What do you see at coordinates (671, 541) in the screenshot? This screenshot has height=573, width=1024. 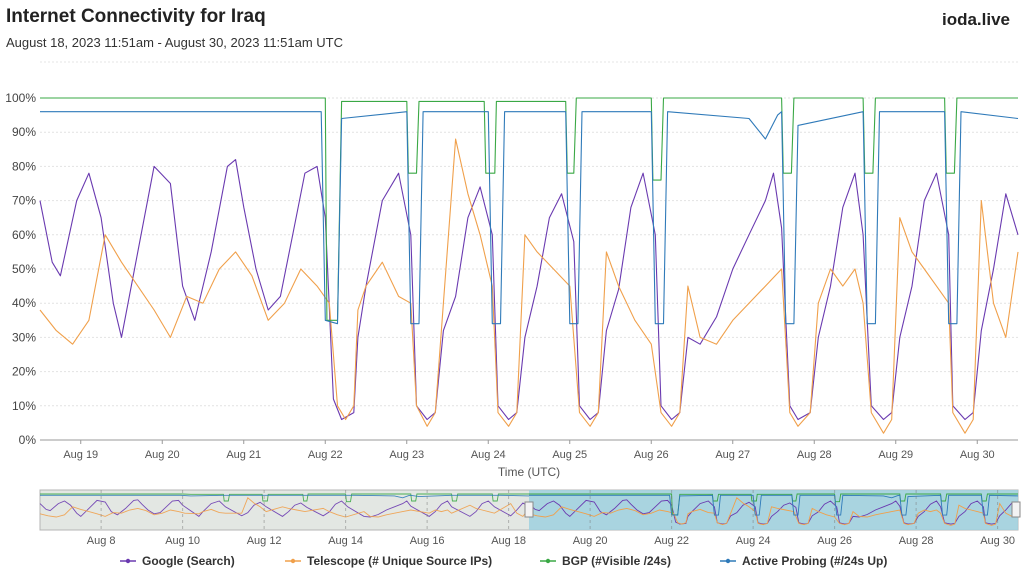 I see `navigator-tick-label: Aug 22` at bounding box center [671, 541].